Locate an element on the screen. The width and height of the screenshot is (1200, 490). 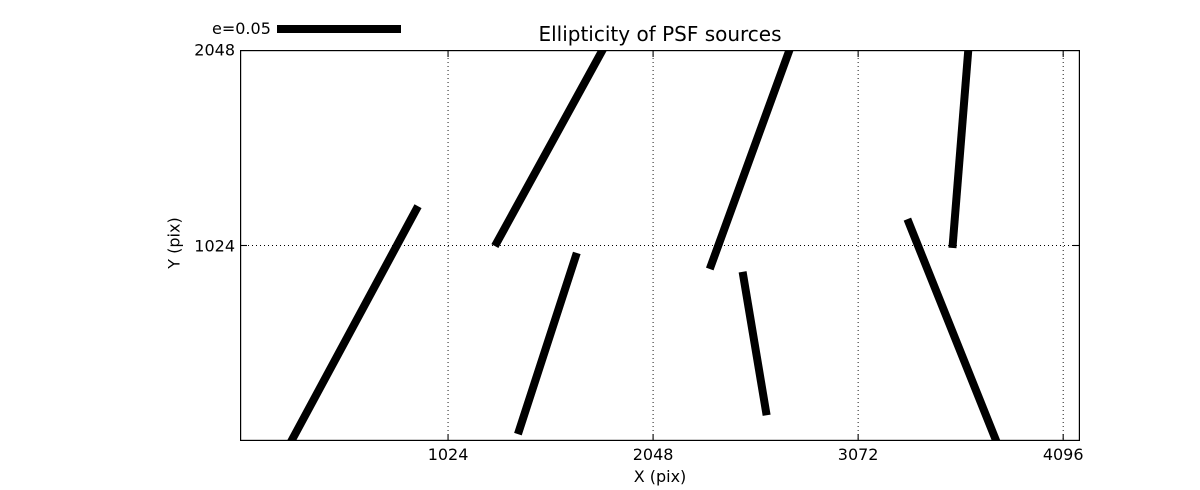
legend: e=0.05 is located at coordinates (306, 28).